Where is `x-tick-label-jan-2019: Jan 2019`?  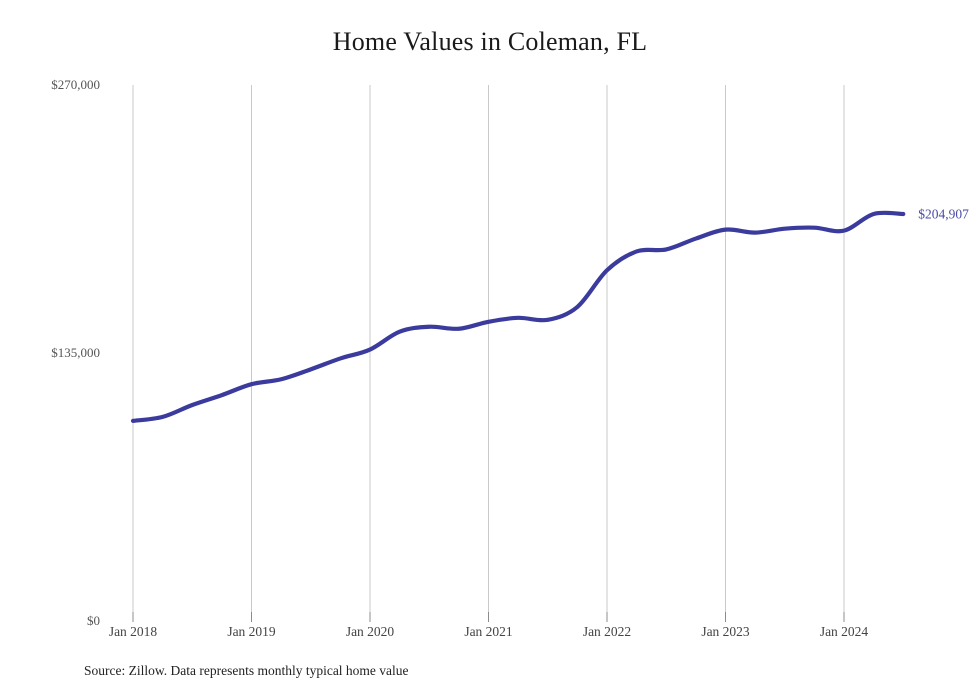 x-tick-label-jan-2019: Jan 2019 is located at coordinates (251, 631).